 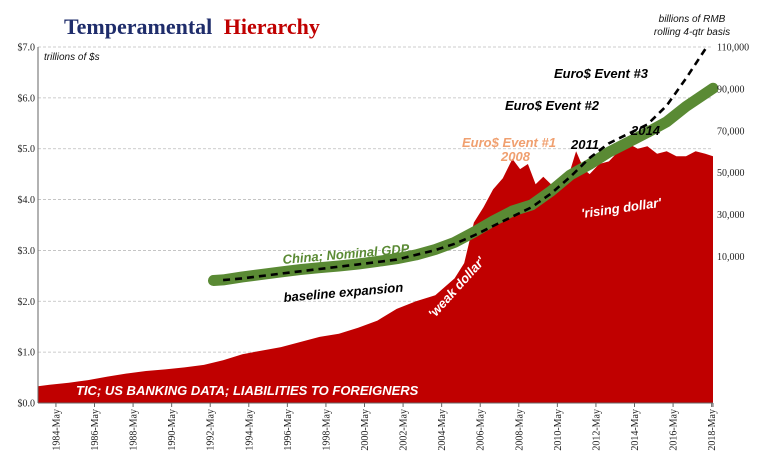 I want to click on right-tick-label: 50,000, so click(x=731, y=173).